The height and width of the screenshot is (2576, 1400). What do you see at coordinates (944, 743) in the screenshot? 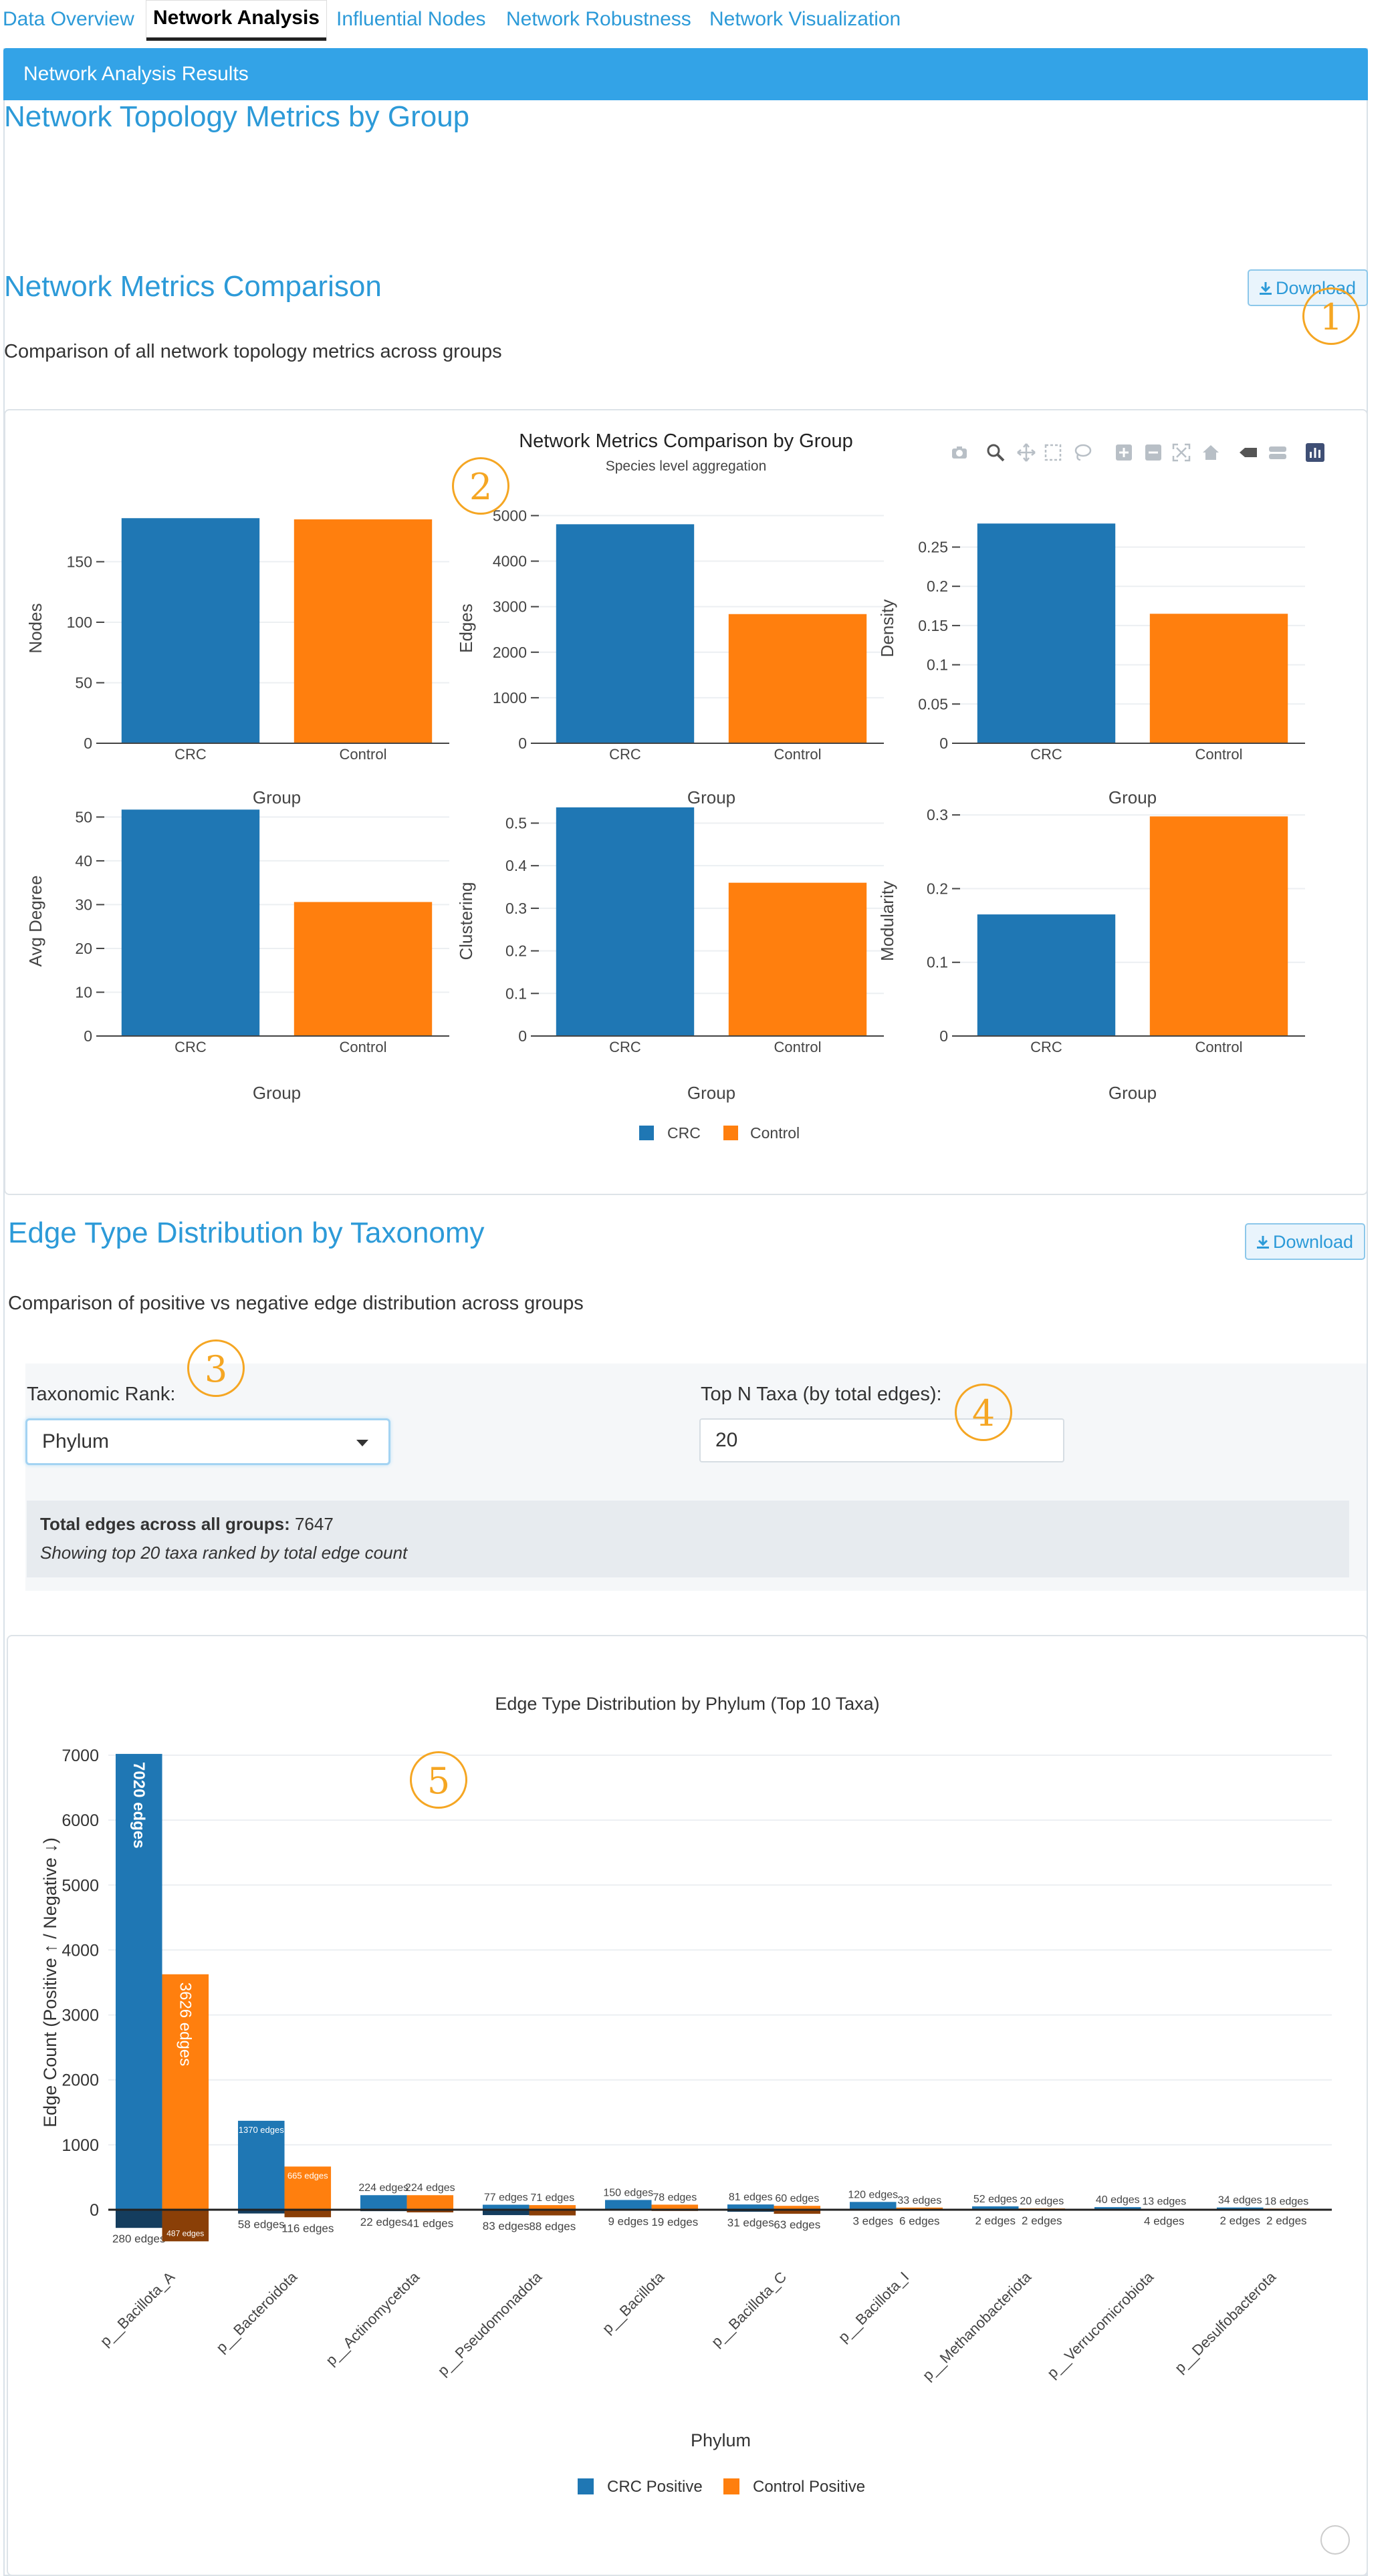
I see `y-tick-label: 0` at bounding box center [944, 743].